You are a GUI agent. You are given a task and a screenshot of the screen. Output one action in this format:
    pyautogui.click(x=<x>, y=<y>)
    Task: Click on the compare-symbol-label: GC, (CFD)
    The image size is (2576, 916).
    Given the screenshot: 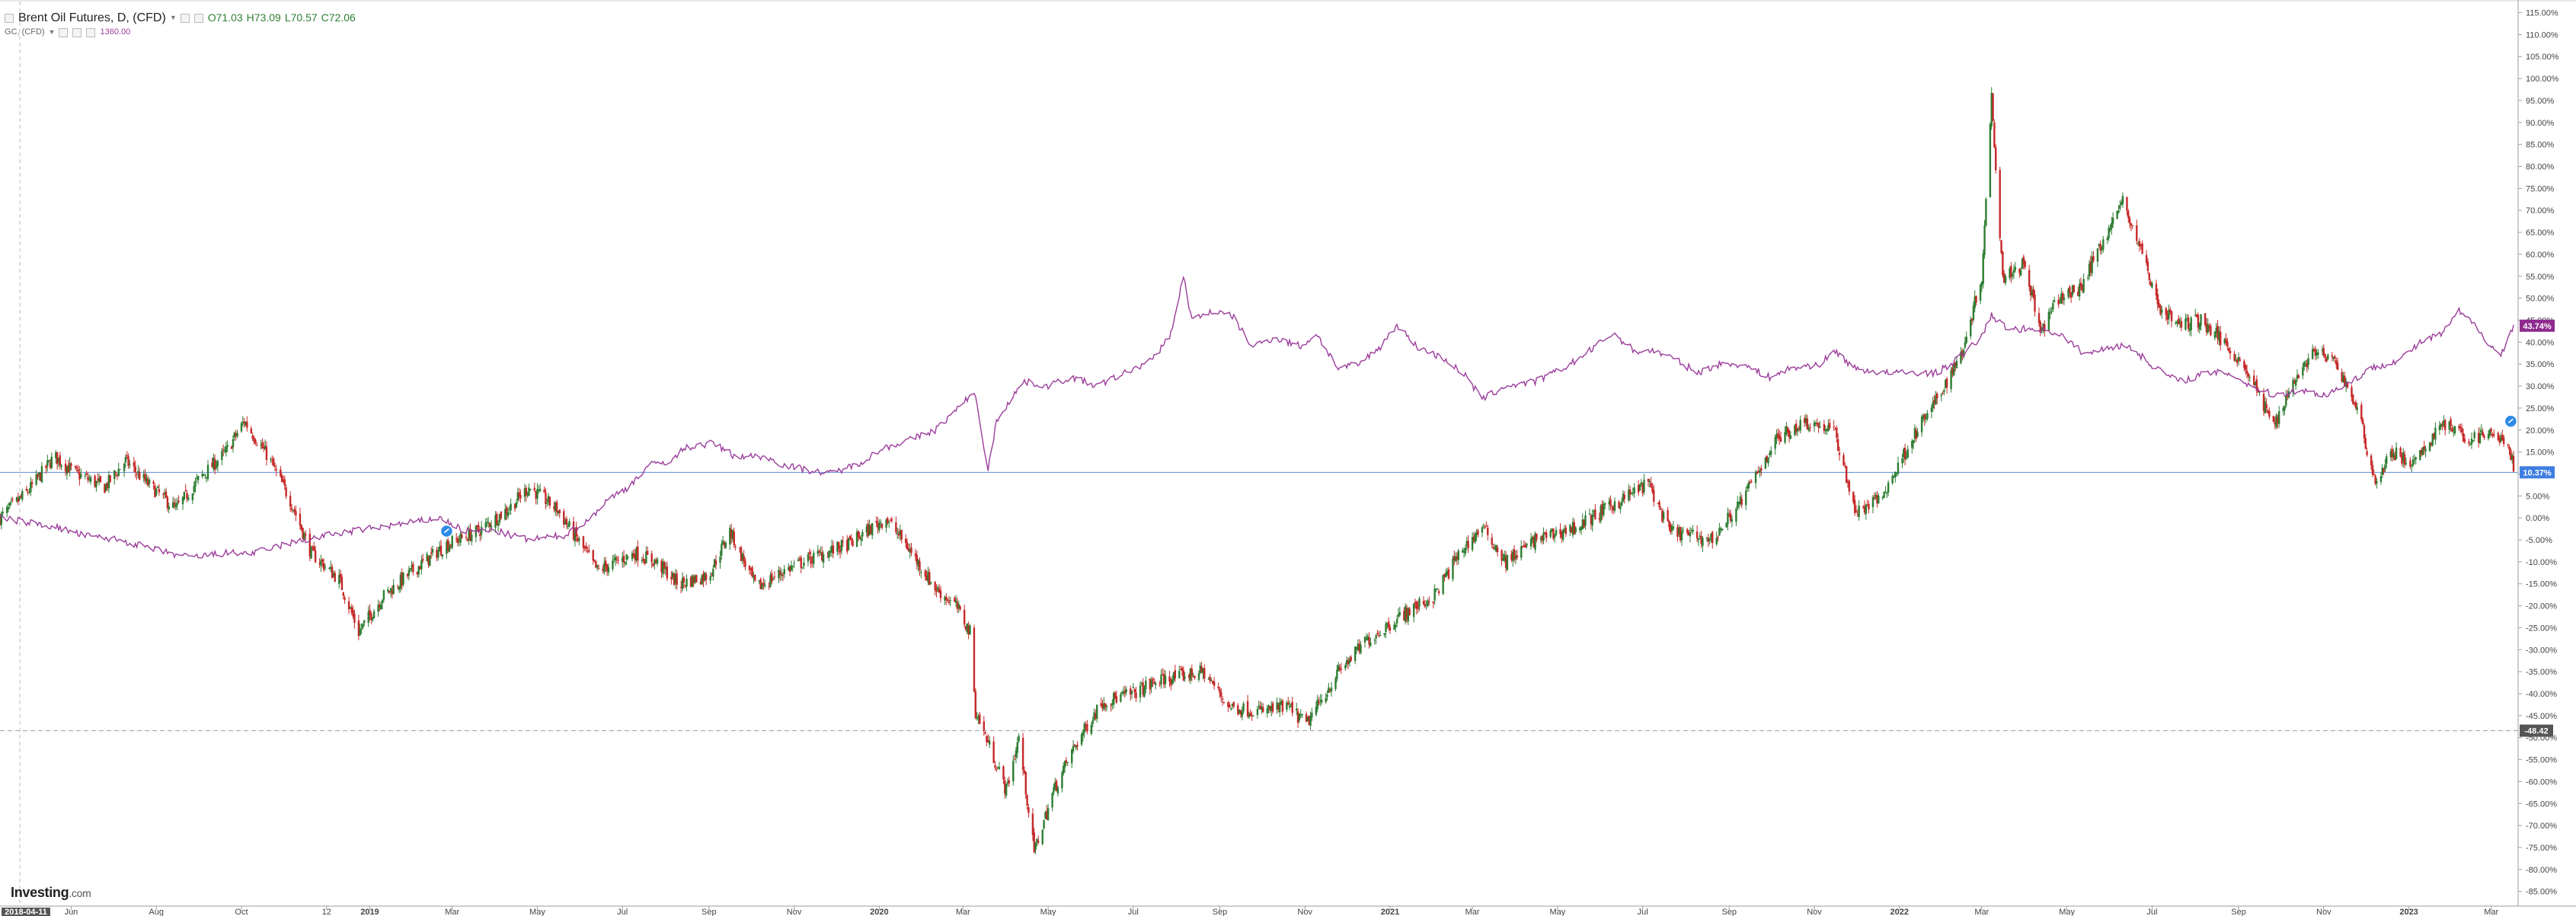 What is the action you would take?
    pyautogui.click(x=25, y=32)
    